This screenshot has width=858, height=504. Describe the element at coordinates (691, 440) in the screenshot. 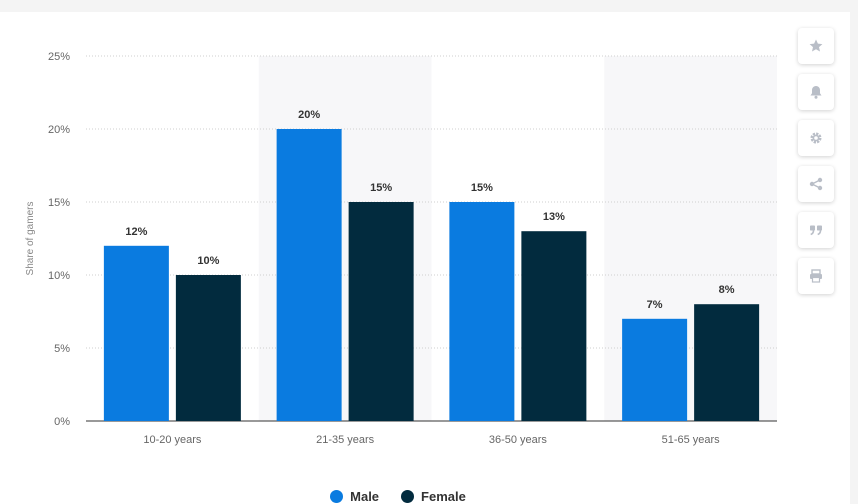

I see `x-tick-label-4: 51-65 years` at that location.